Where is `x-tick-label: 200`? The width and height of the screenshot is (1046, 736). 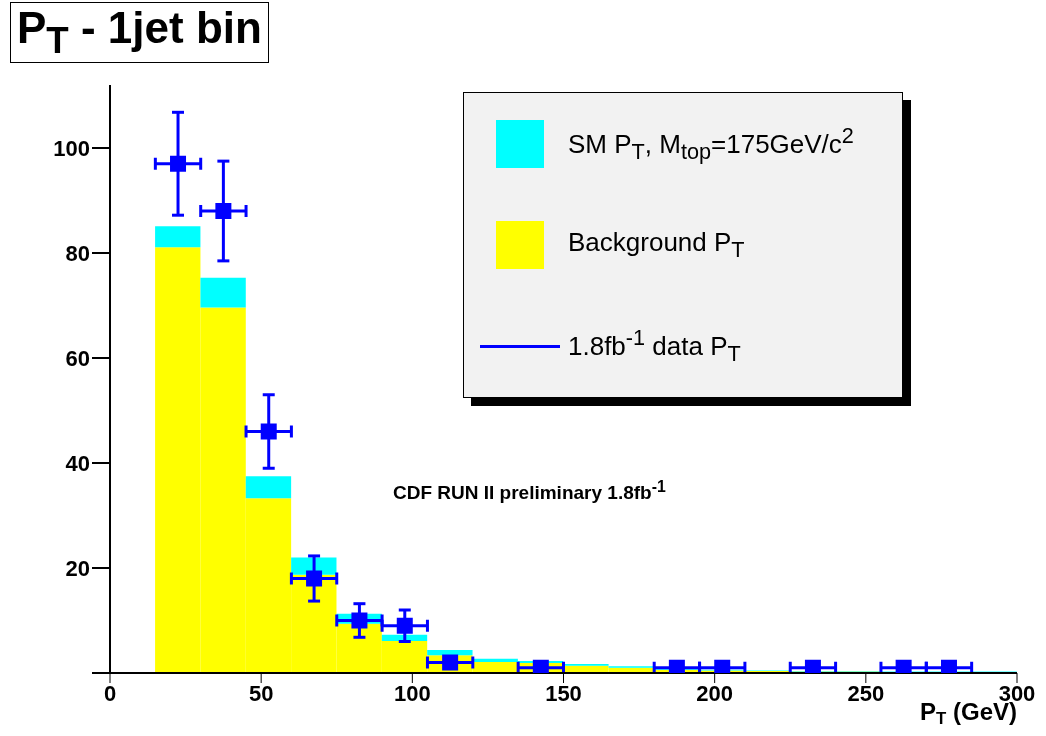 x-tick-label: 200 is located at coordinates (715, 693).